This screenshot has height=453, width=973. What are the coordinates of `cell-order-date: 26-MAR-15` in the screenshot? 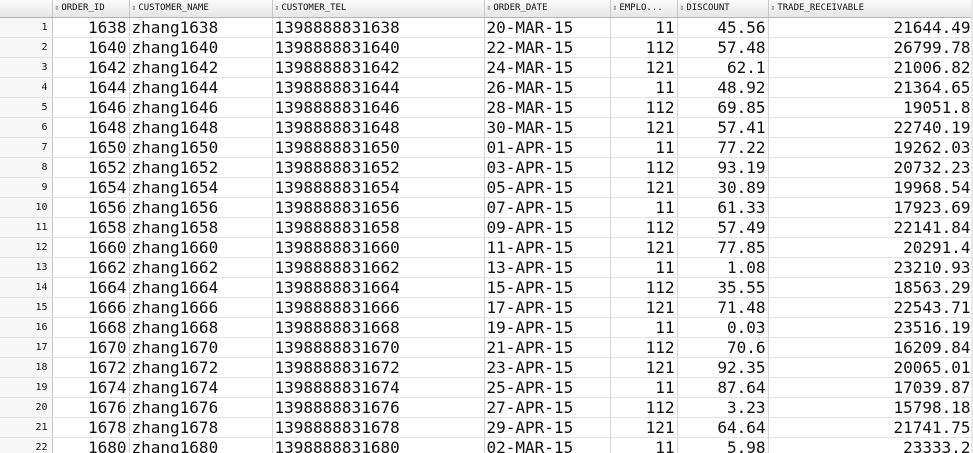 It's located at (547, 87).